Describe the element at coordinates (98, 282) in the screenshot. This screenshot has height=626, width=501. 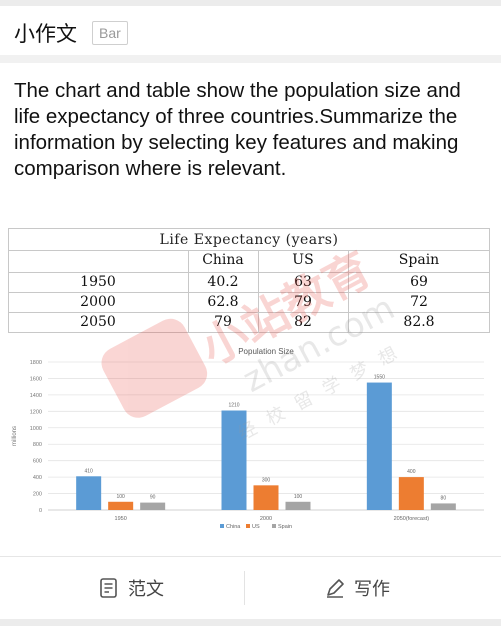
I see `table-row-label: 1950` at that location.